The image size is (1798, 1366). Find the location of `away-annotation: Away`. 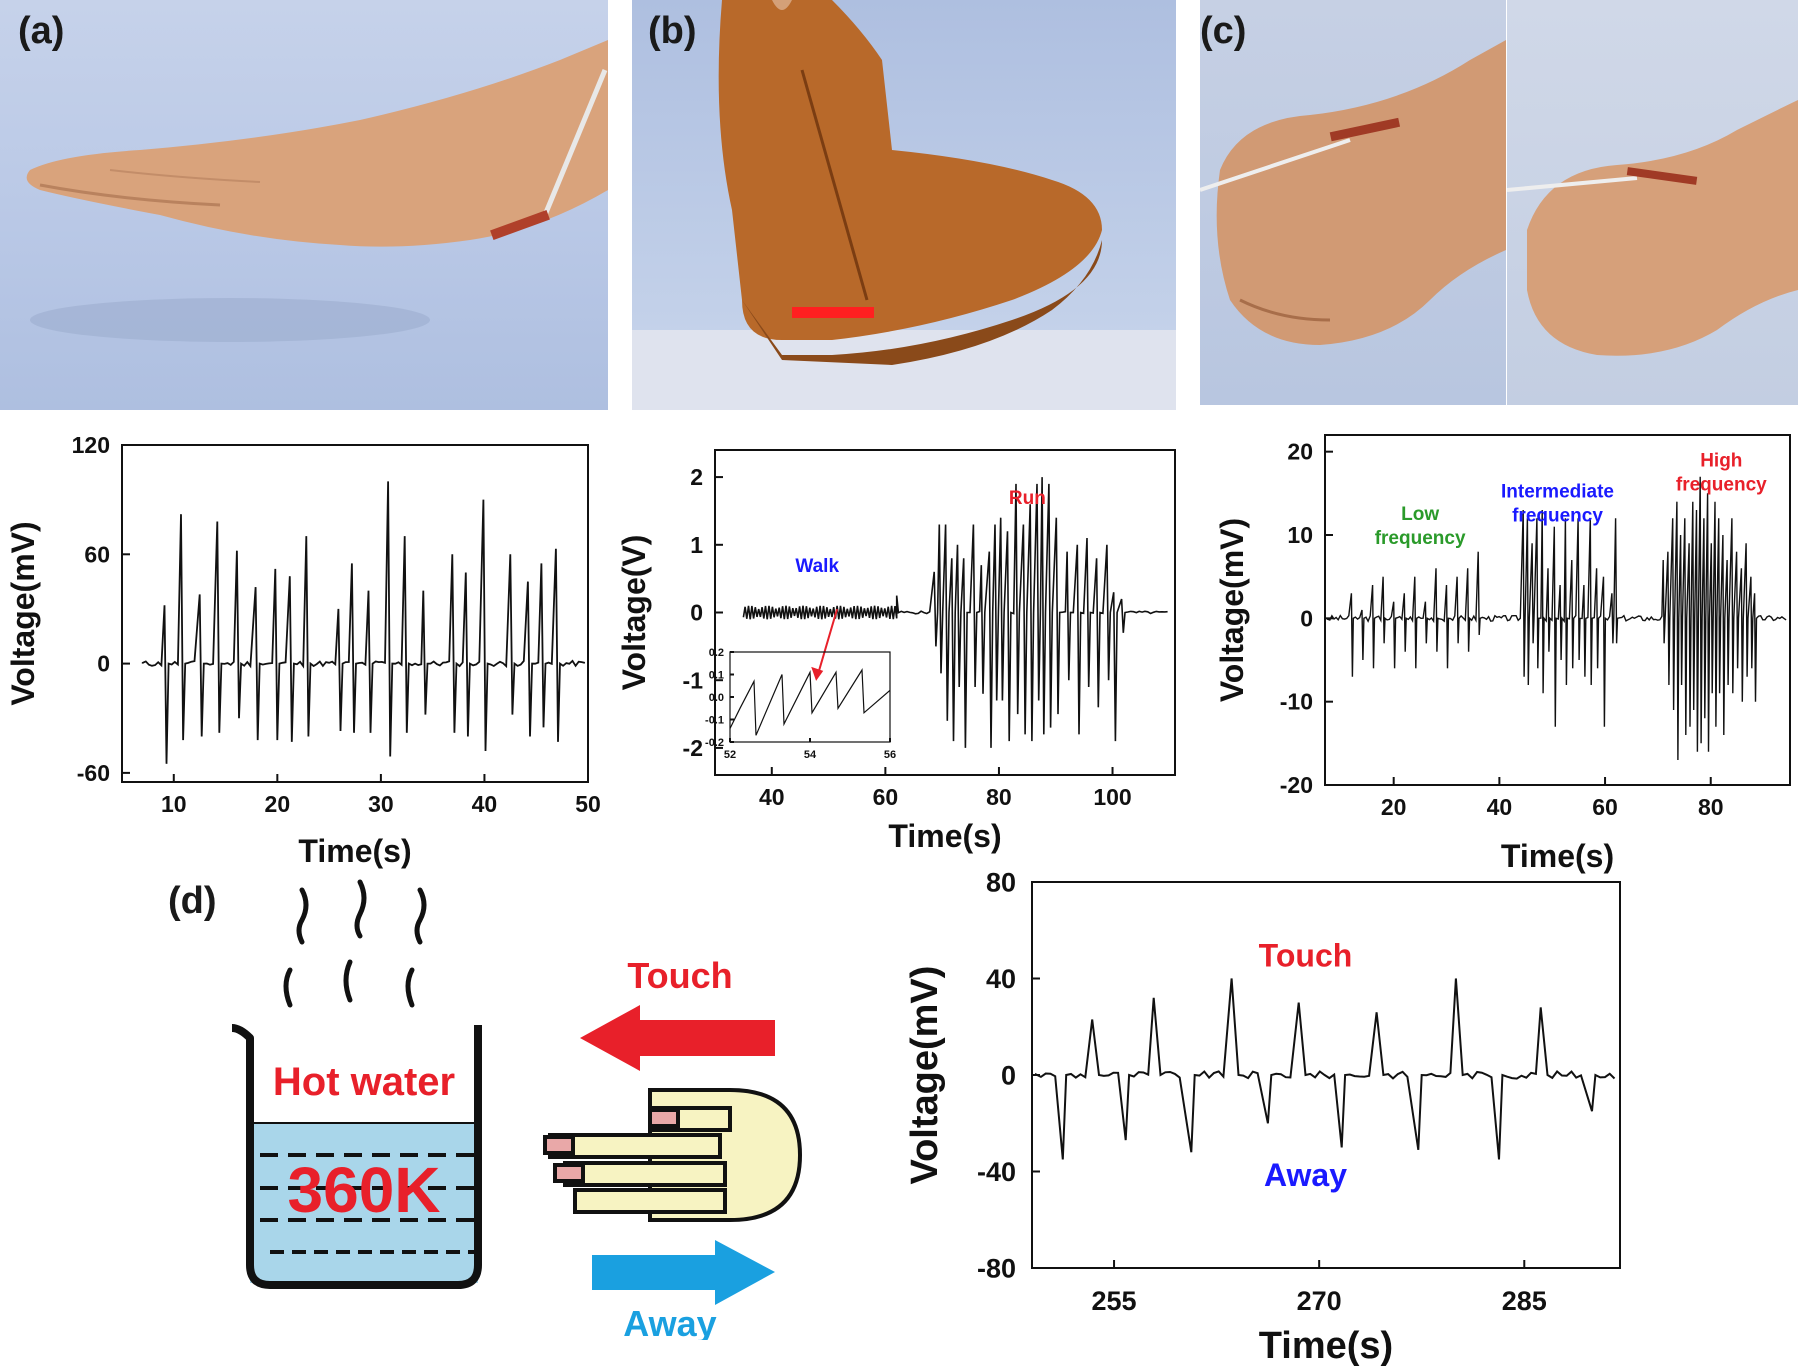

away-annotation: Away is located at coordinates (1305, 1175).